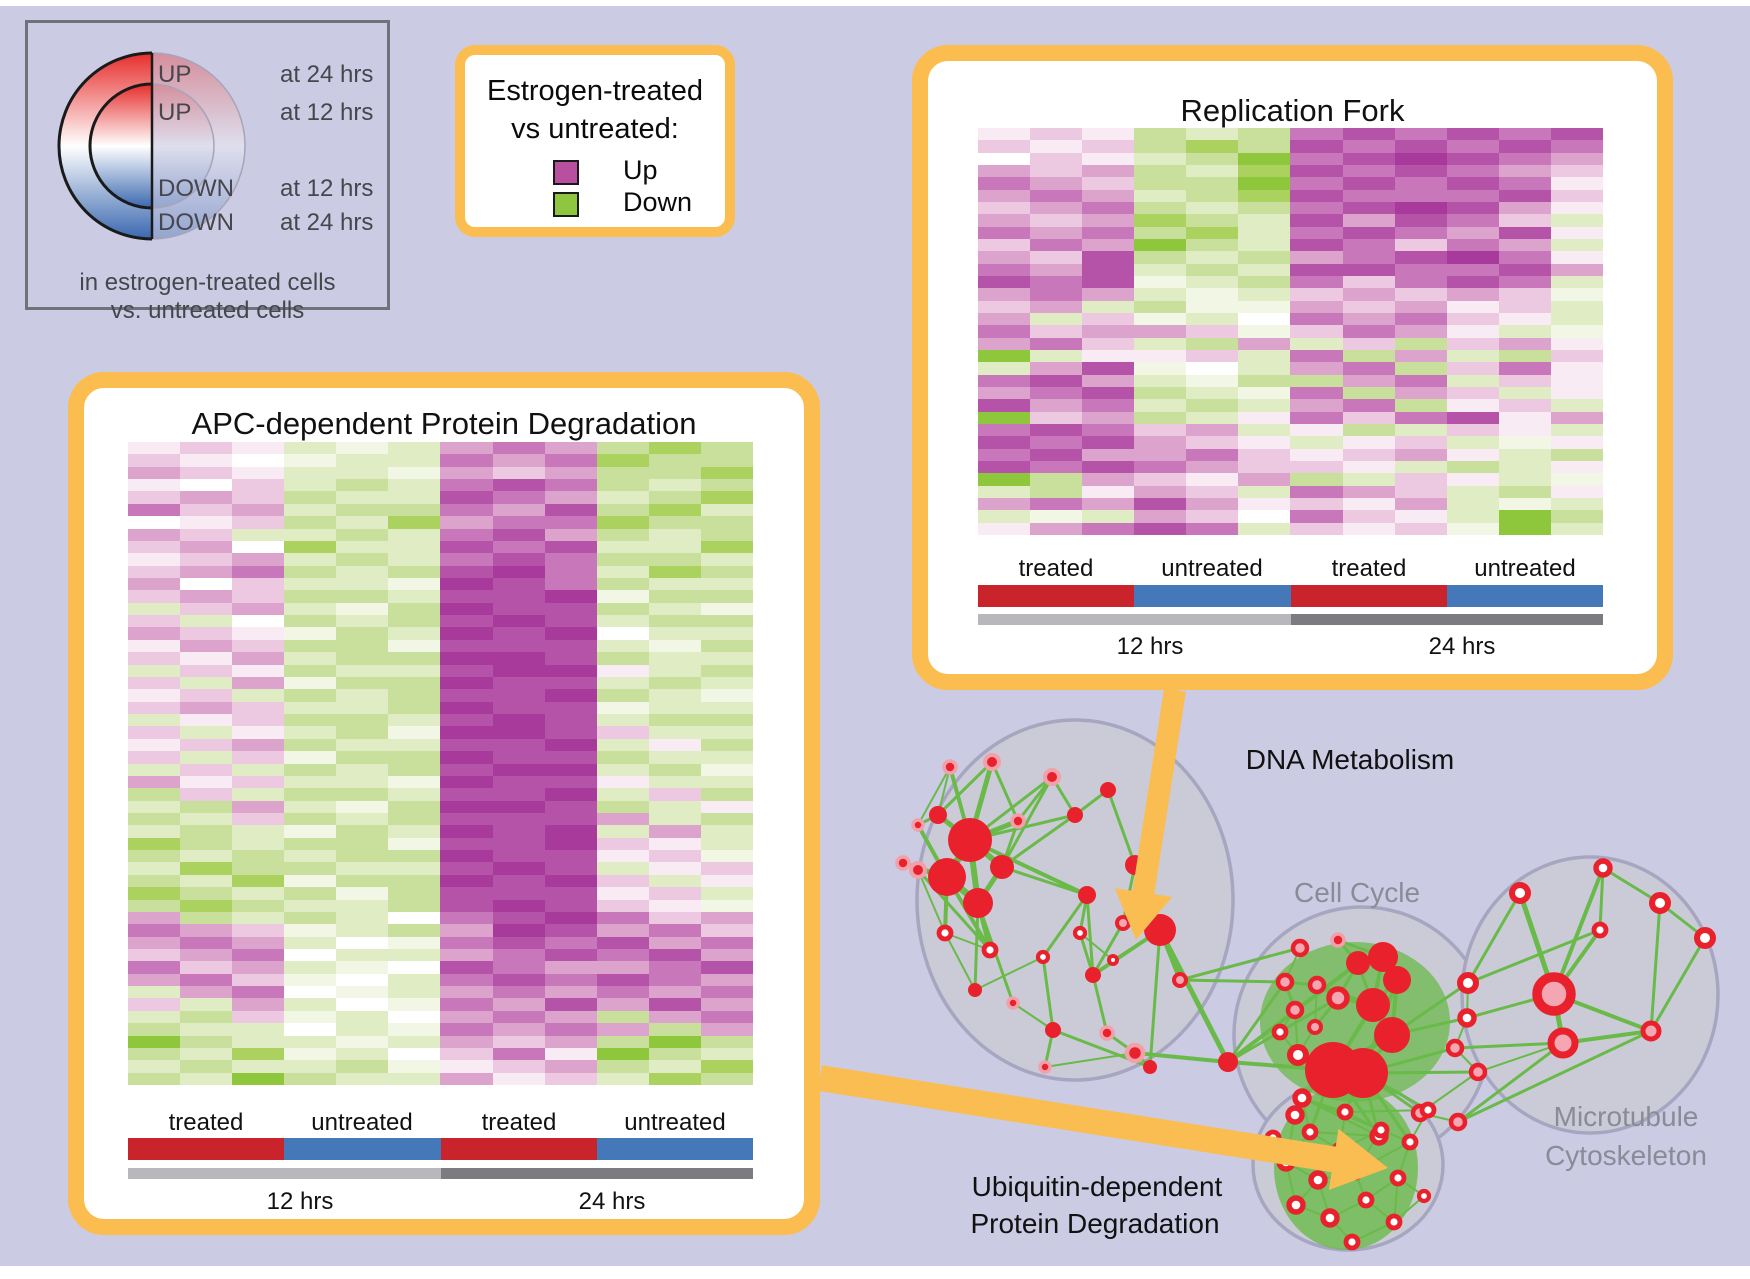  What do you see at coordinates (1315, 1027) in the screenshot?
I see `network-node-pink-ring` at bounding box center [1315, 1027].